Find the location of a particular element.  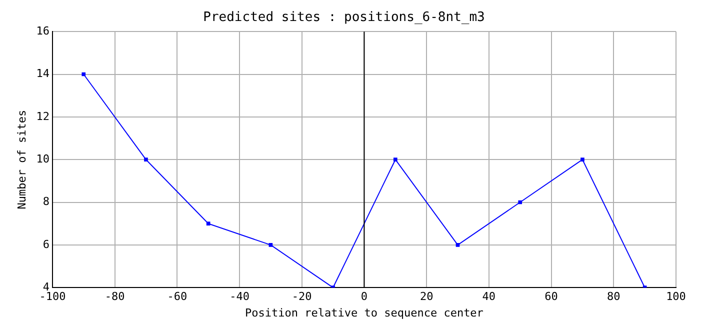

y-tick-label: 10 is located at coordinates (43, 159).